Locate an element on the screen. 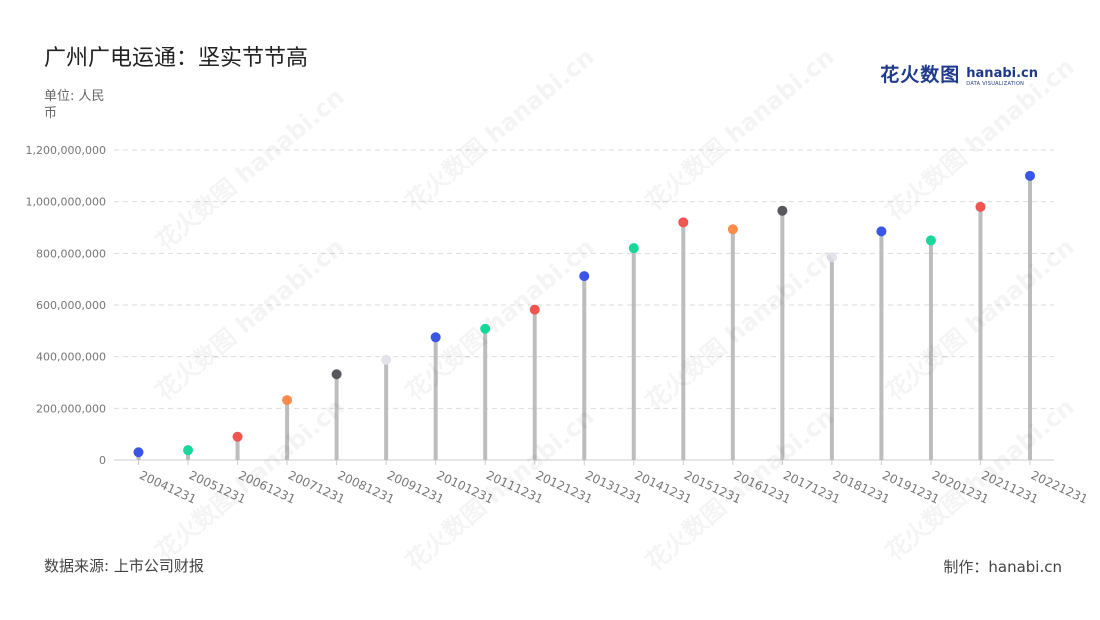 The image size is (1100, 620). y-tick-label: 400,000,000 is located at coordinates (71, 357).